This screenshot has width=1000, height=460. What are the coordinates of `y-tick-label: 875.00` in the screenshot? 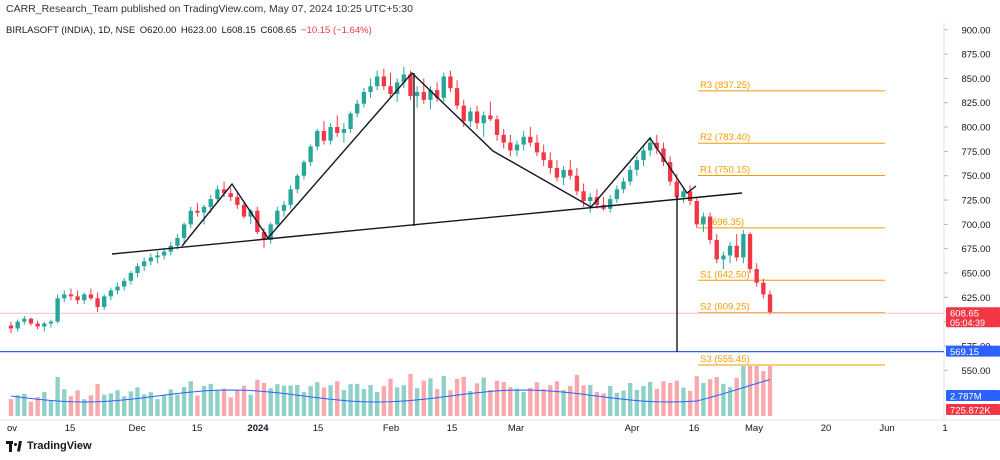 It's located at (975, 55).